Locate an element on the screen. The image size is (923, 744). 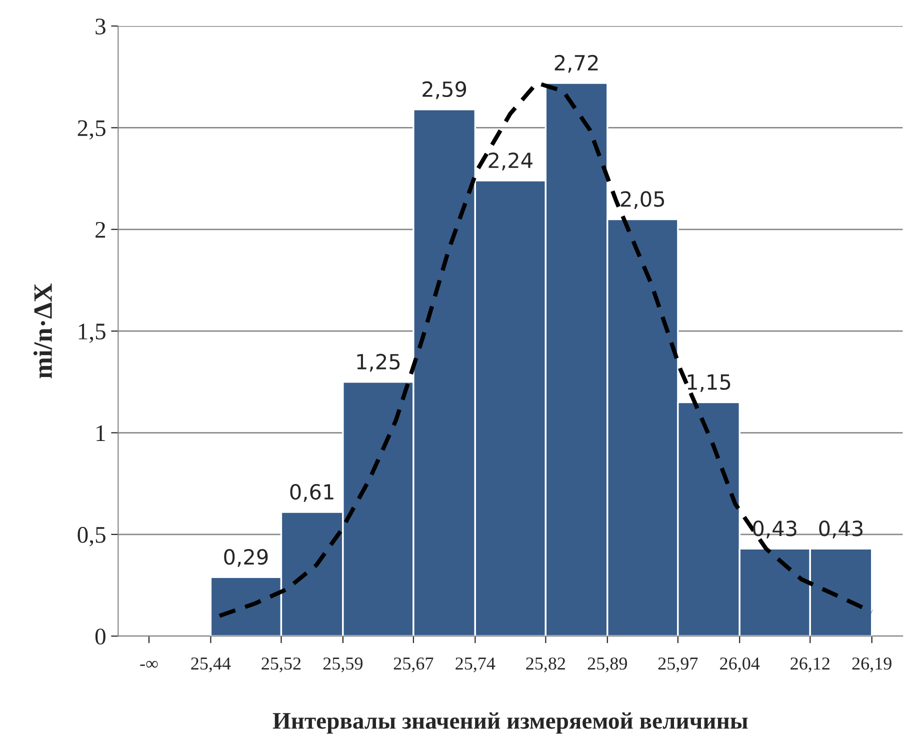
data-label: 1,15 is located at coordinates (709, 383).